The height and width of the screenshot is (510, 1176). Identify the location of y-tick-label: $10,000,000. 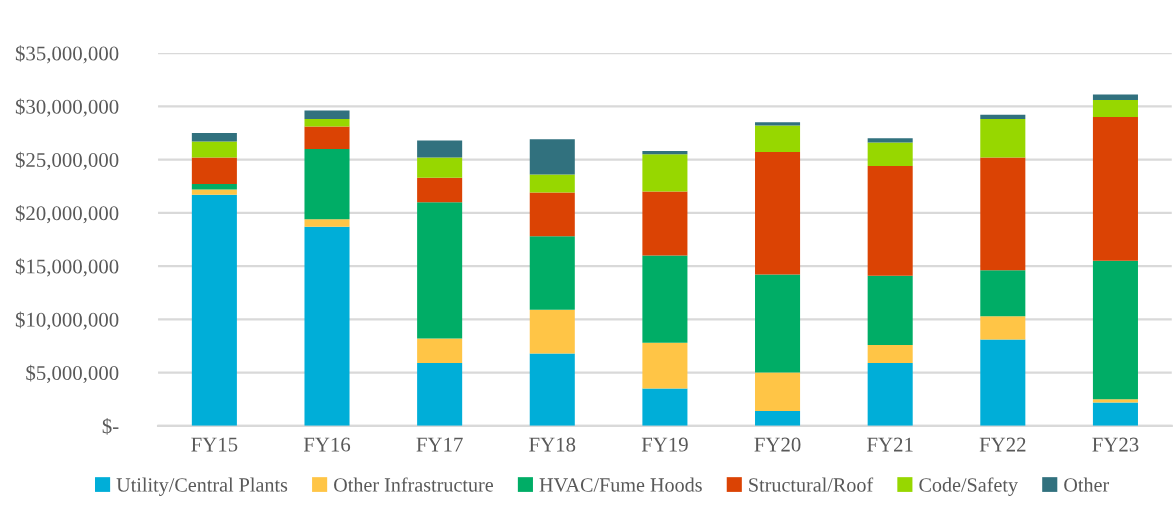
(67, 320).